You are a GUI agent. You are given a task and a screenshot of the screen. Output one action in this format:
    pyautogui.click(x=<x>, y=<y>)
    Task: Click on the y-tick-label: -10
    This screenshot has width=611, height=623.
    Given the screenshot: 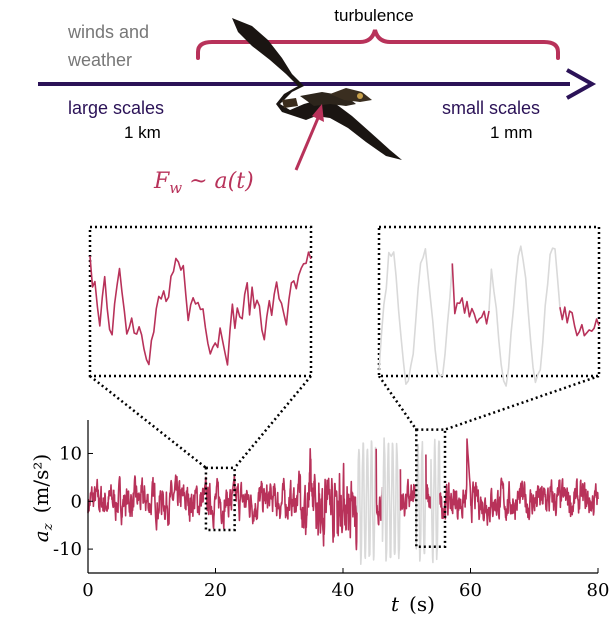 What is the action you would take?
    pyautogui.click(x=67, y=549)
    